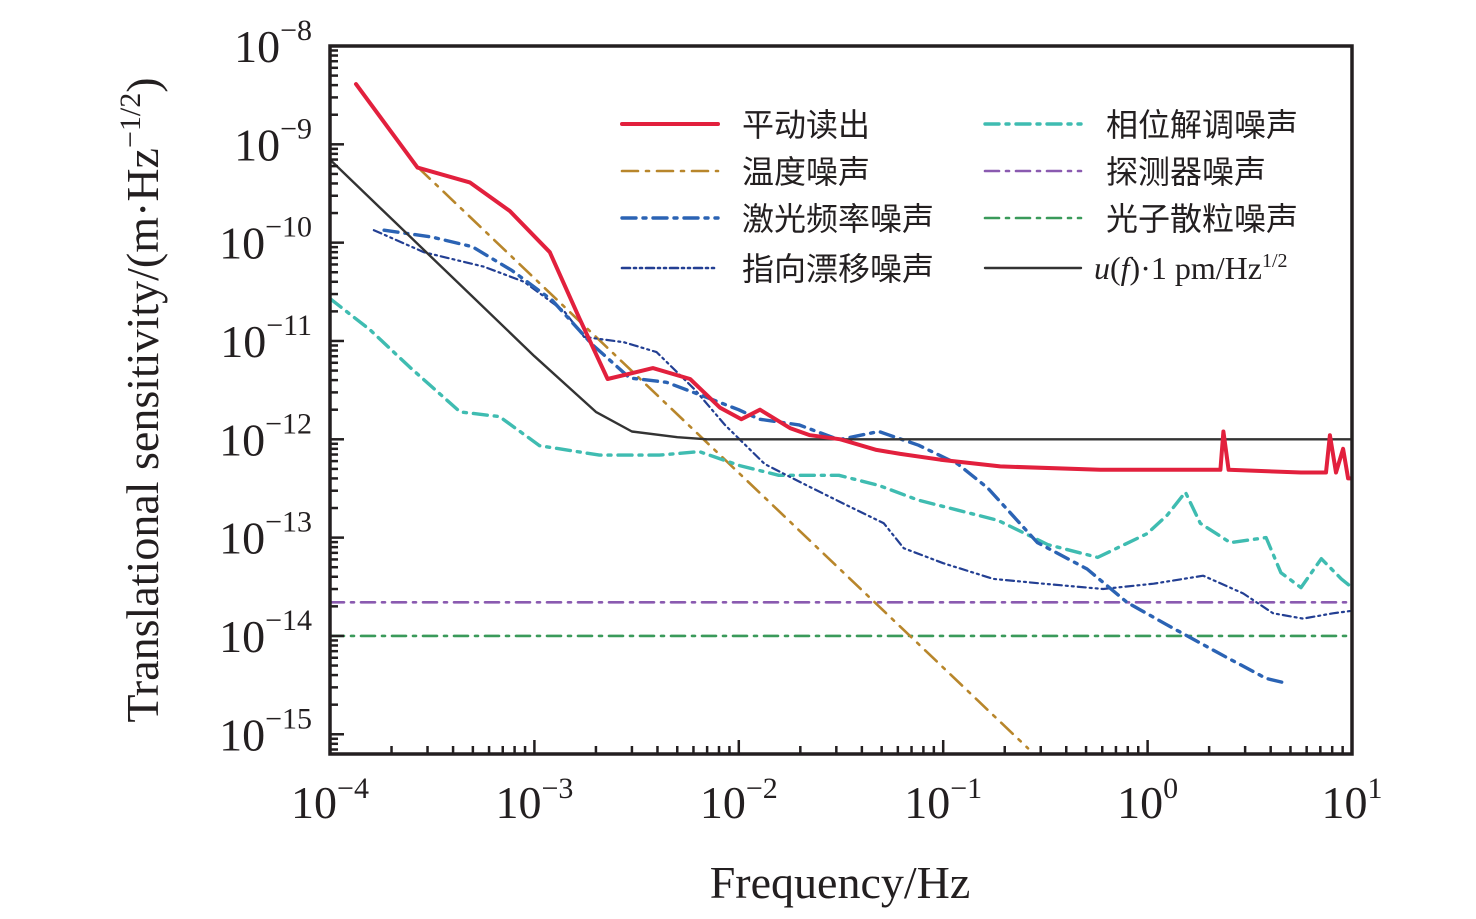 This screenshot has width=1476, height=919. Describe the element at coordinates (806, 172) in the screenshot. I see `legend-label-1: 温度噪声` at that location.